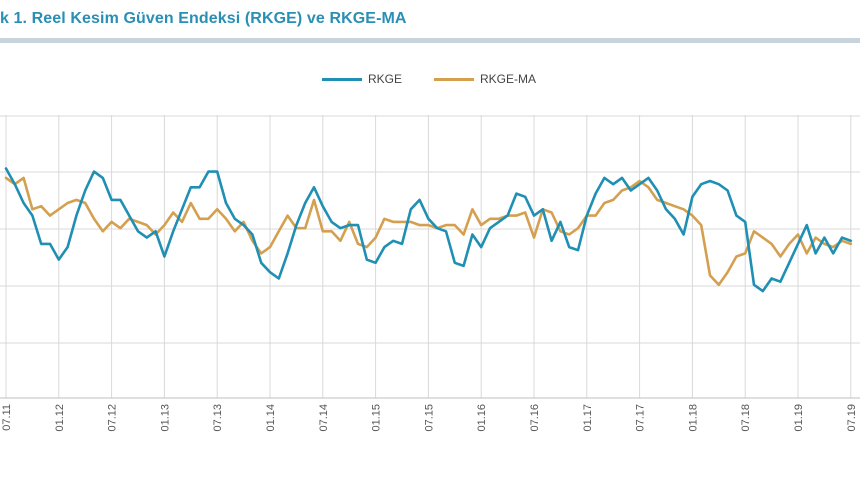 Image resolution: width=860 pixels, height=480 pixels. Describe the element at coordinates (218, 418) in the screenshot. I see `x-tick-label-07.13: 07.13` at that location.